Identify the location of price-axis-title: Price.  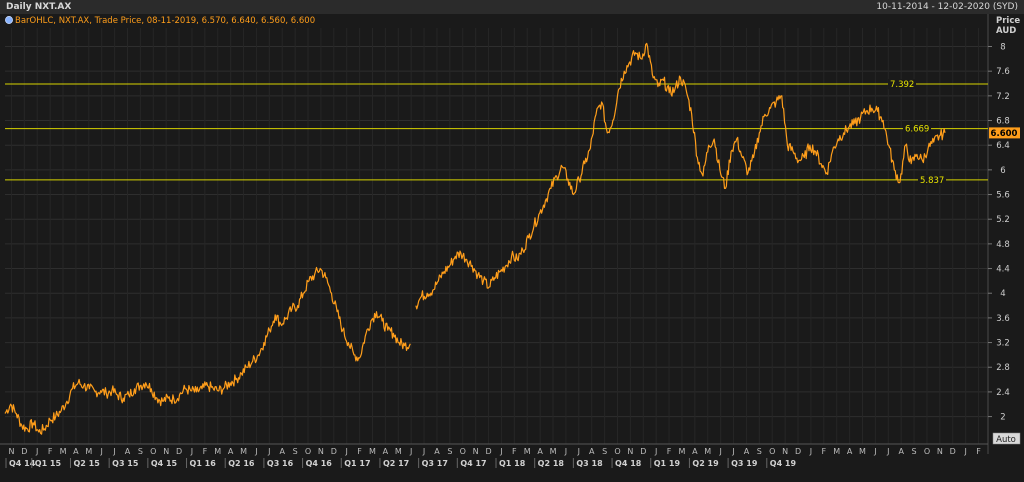
(1008, 21).